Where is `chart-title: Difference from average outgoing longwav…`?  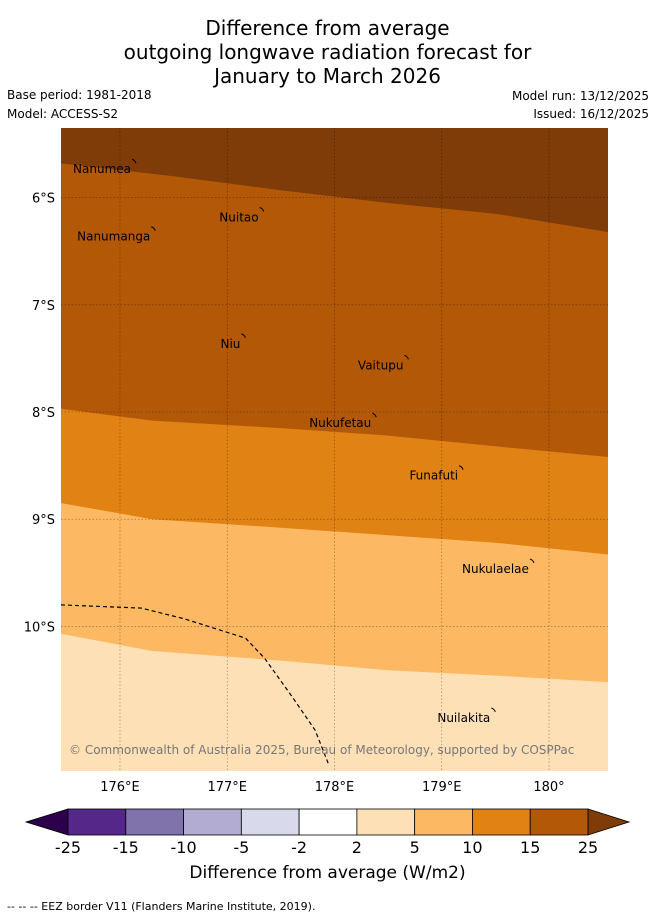
chart-title: Difference from average outgoing longwav… is located at coordinates (327, 52).